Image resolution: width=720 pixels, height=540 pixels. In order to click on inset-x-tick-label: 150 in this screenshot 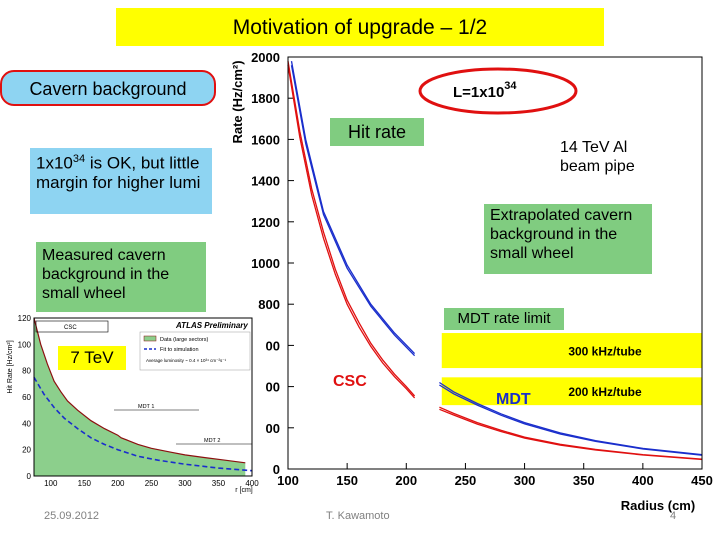, I will do `click(85, 483)`.